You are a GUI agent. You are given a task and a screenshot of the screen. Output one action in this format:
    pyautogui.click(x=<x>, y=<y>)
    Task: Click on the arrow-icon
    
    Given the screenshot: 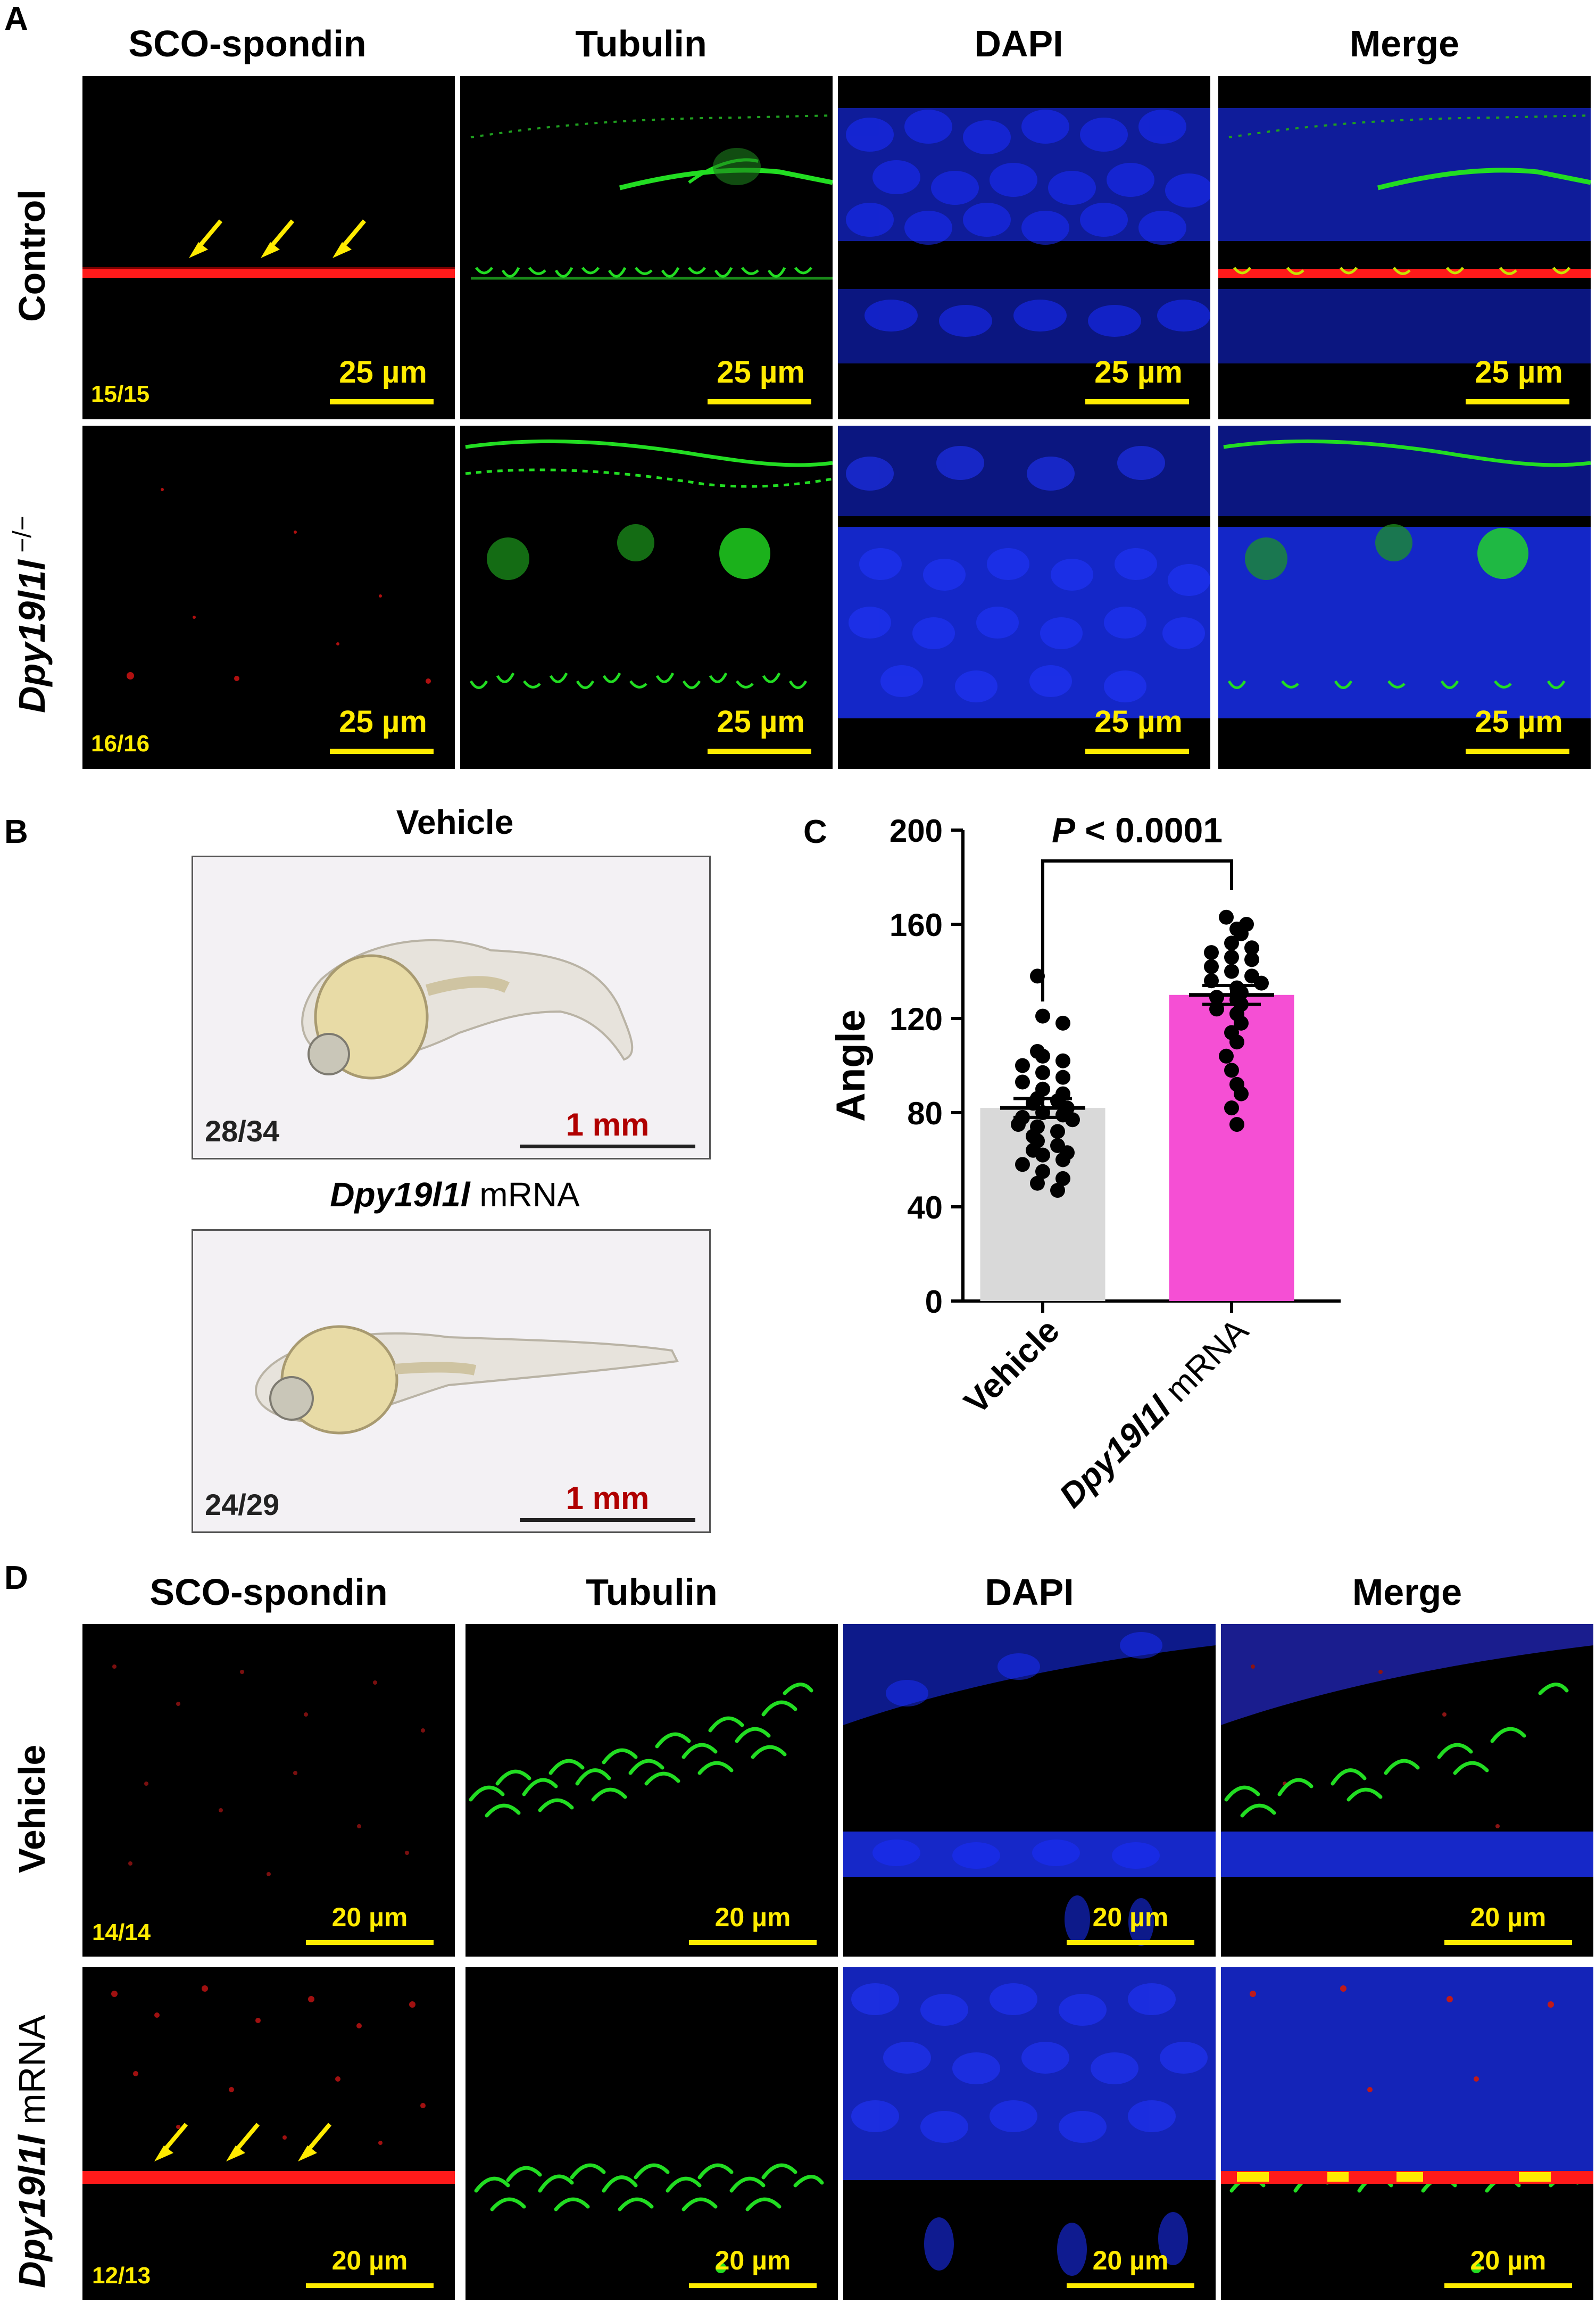 What is the action you would take?
    pyautogui.click(x=243, y=2142)
    